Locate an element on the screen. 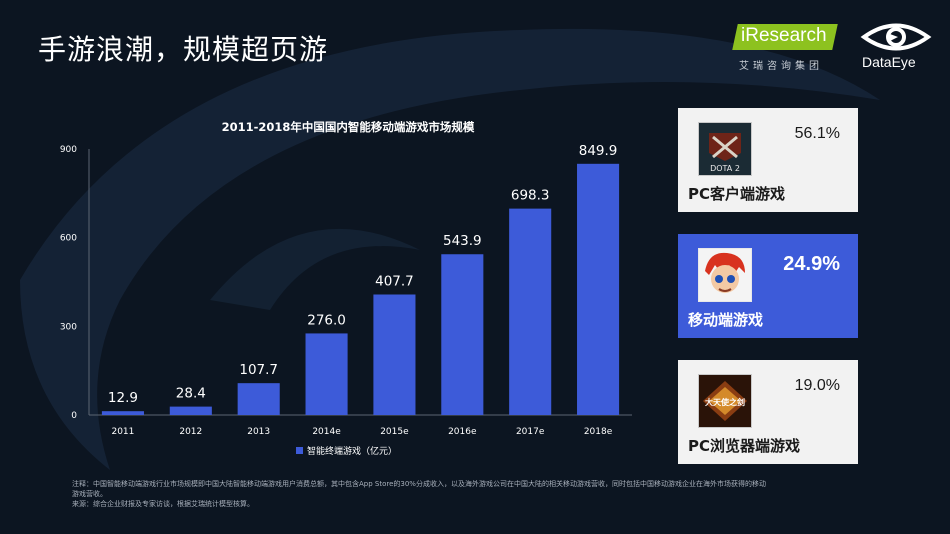 This screenshot has width=950, height=534. legend-swatch is located at coordinates (299, 450).